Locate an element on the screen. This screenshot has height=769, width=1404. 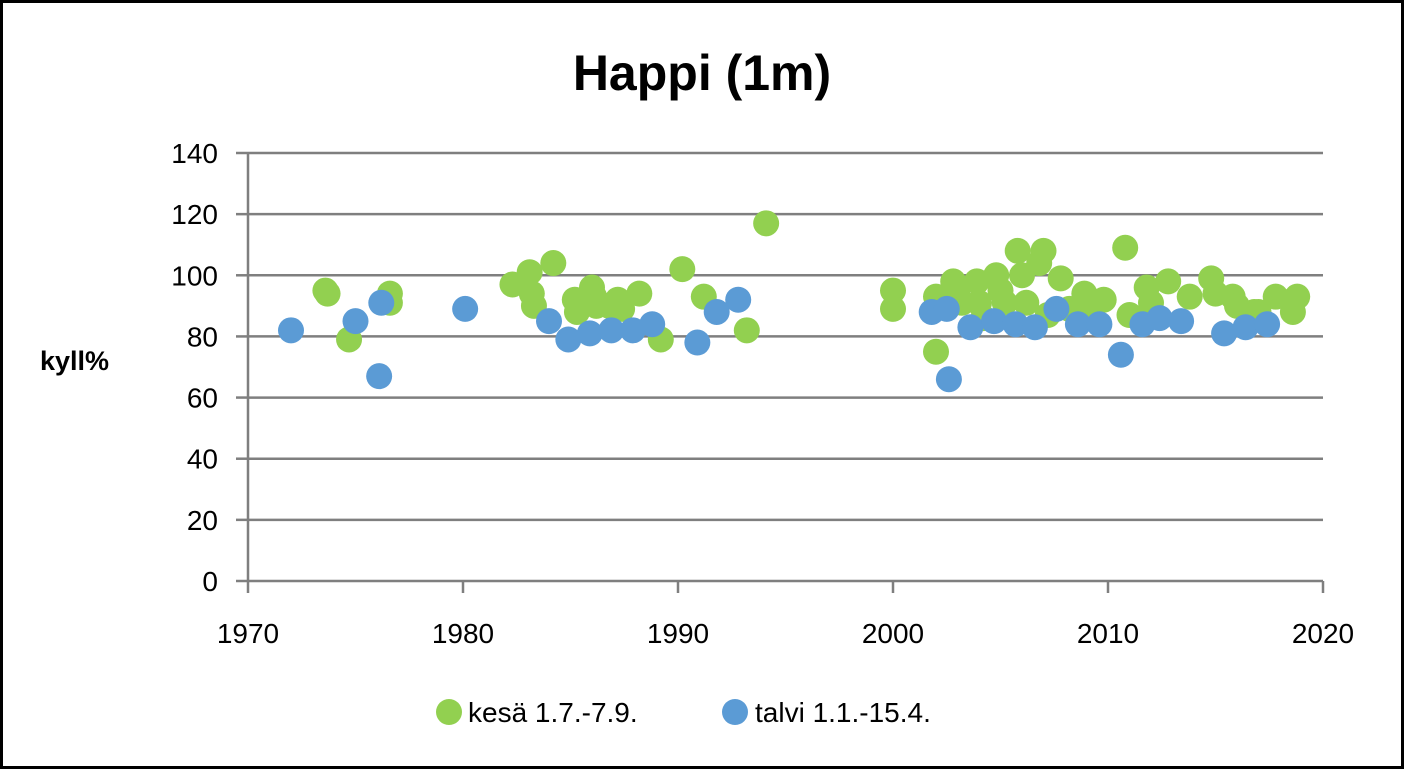
chart-title: Happi (1m) is located at coordinates (702, 73).